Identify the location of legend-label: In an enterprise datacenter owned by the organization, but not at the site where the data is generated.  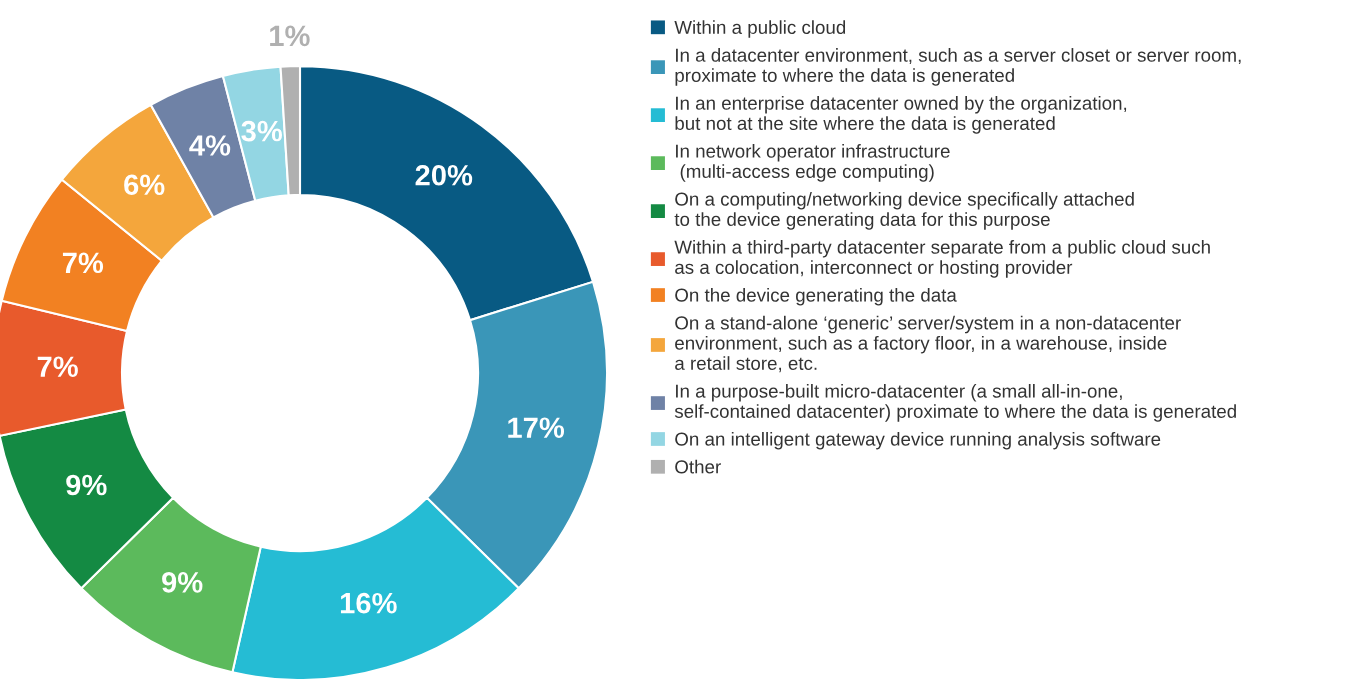
(901, 115).